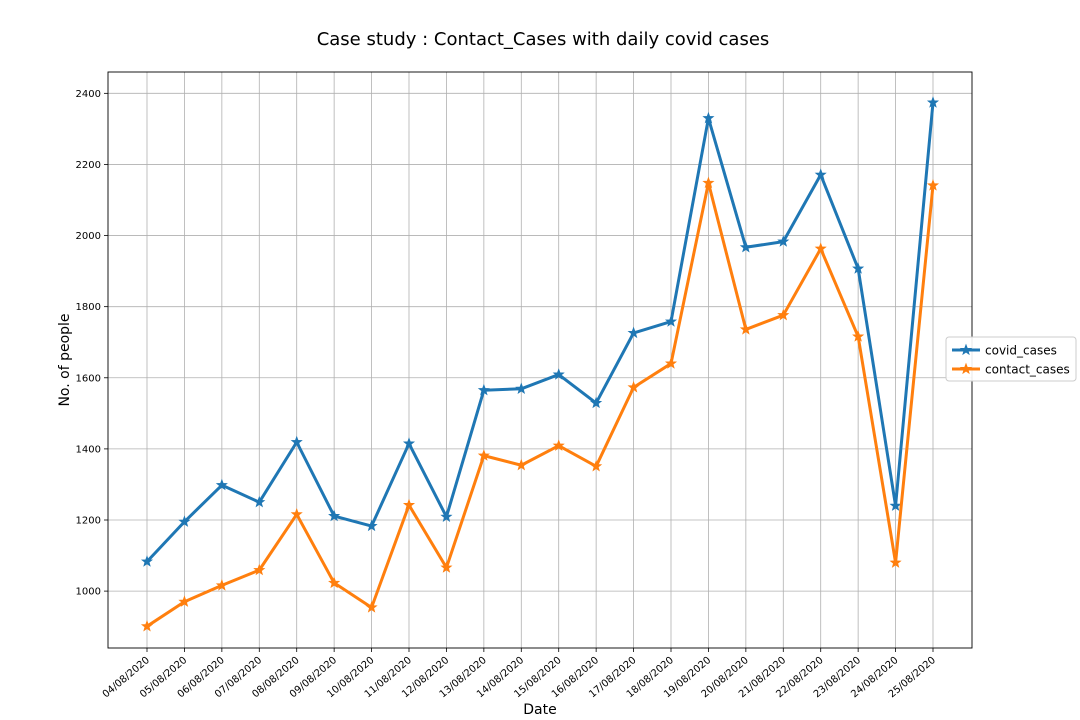 The image size is (1080, 720). I want to click on legend-item-contact_cases: contact_cases, so click(1011, 370).